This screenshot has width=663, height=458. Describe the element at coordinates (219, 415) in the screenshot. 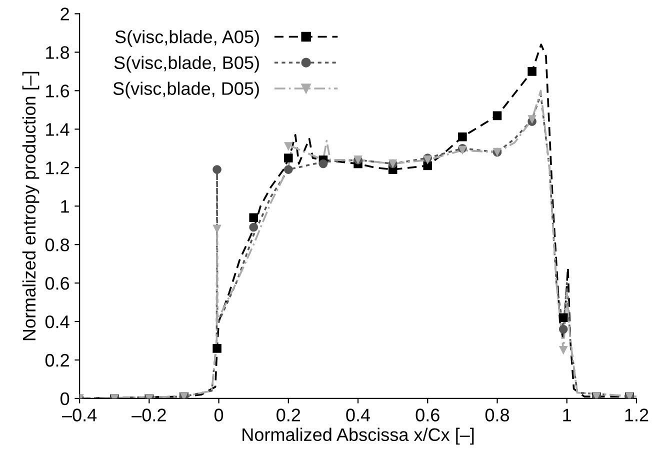

I see `x-tick-label: 0` at that location.